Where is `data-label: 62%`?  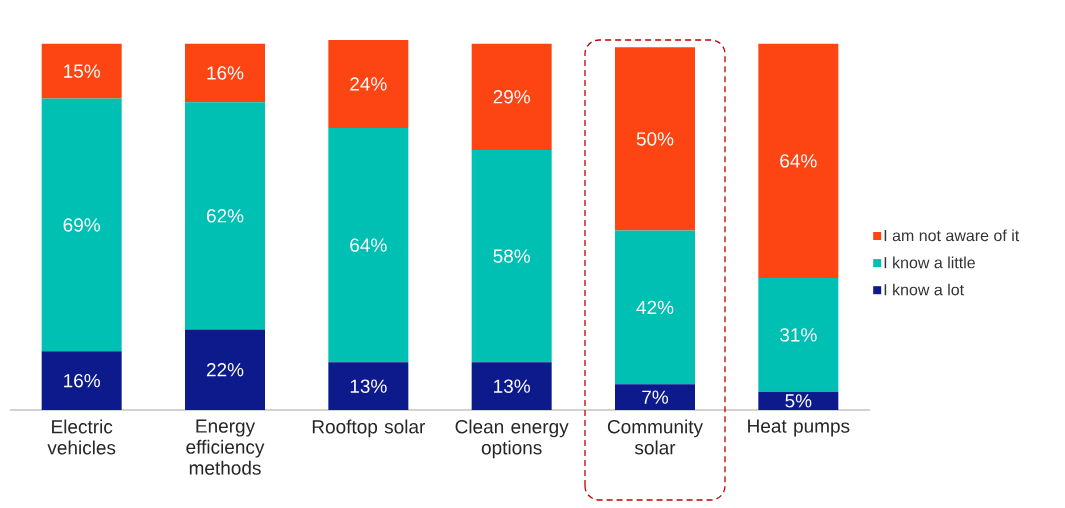 data-label: 62% is located at coordinates (225, 216).